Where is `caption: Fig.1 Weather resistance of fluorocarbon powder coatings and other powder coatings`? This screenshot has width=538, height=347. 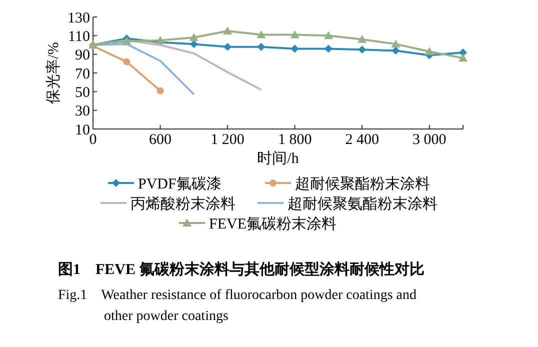 caption: Fig.1 Weather resistance of fluorocarbon powder coatings and other powder coatings is located at coordinates (237, 306).